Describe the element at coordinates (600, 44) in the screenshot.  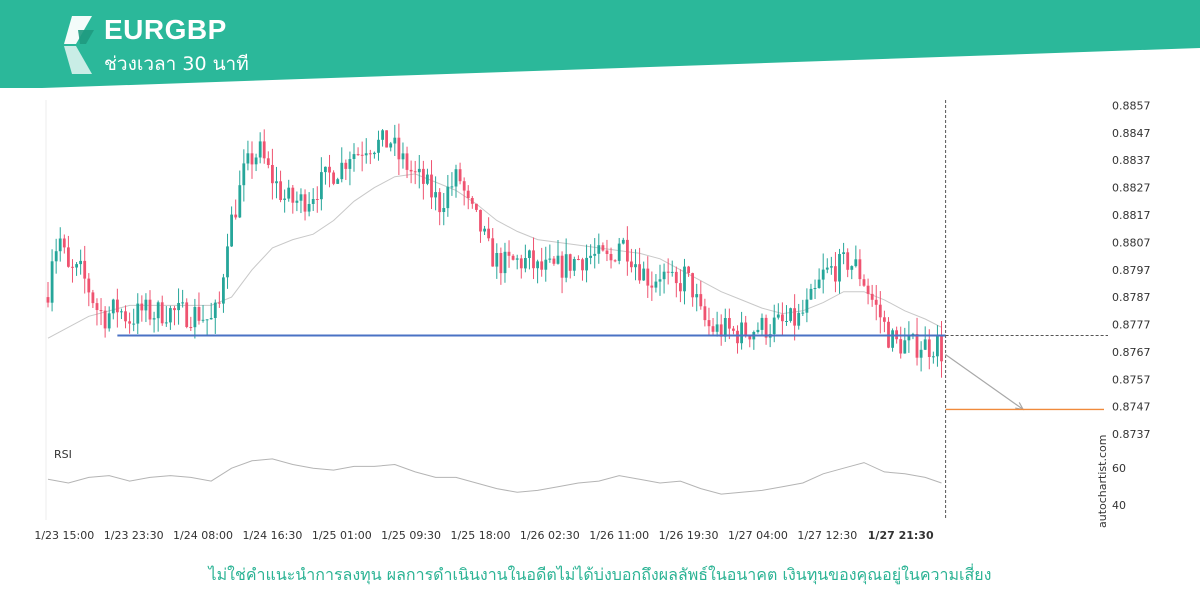
I see `header-banner-shape` at that location.